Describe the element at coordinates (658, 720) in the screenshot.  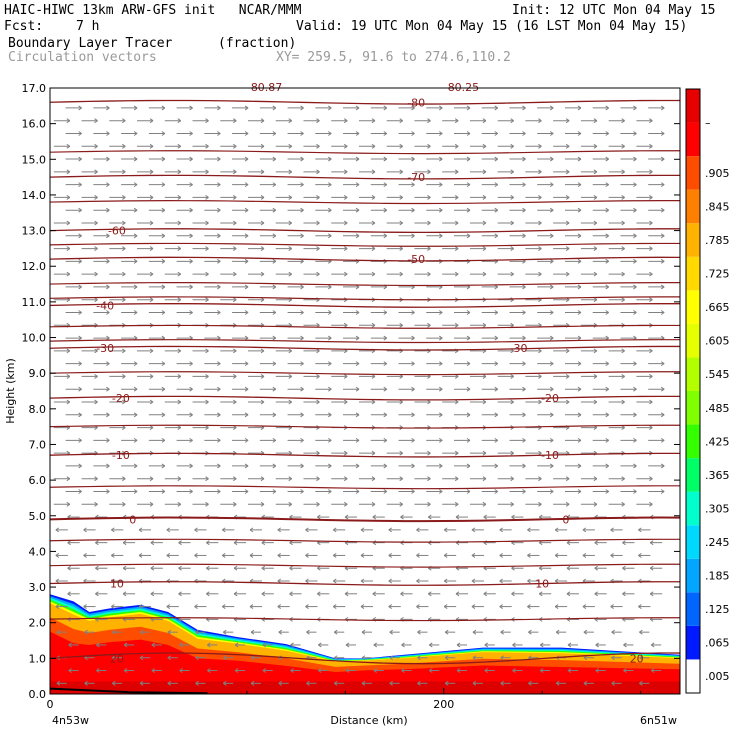
I see `x-end-label: 6n51w` at that location.